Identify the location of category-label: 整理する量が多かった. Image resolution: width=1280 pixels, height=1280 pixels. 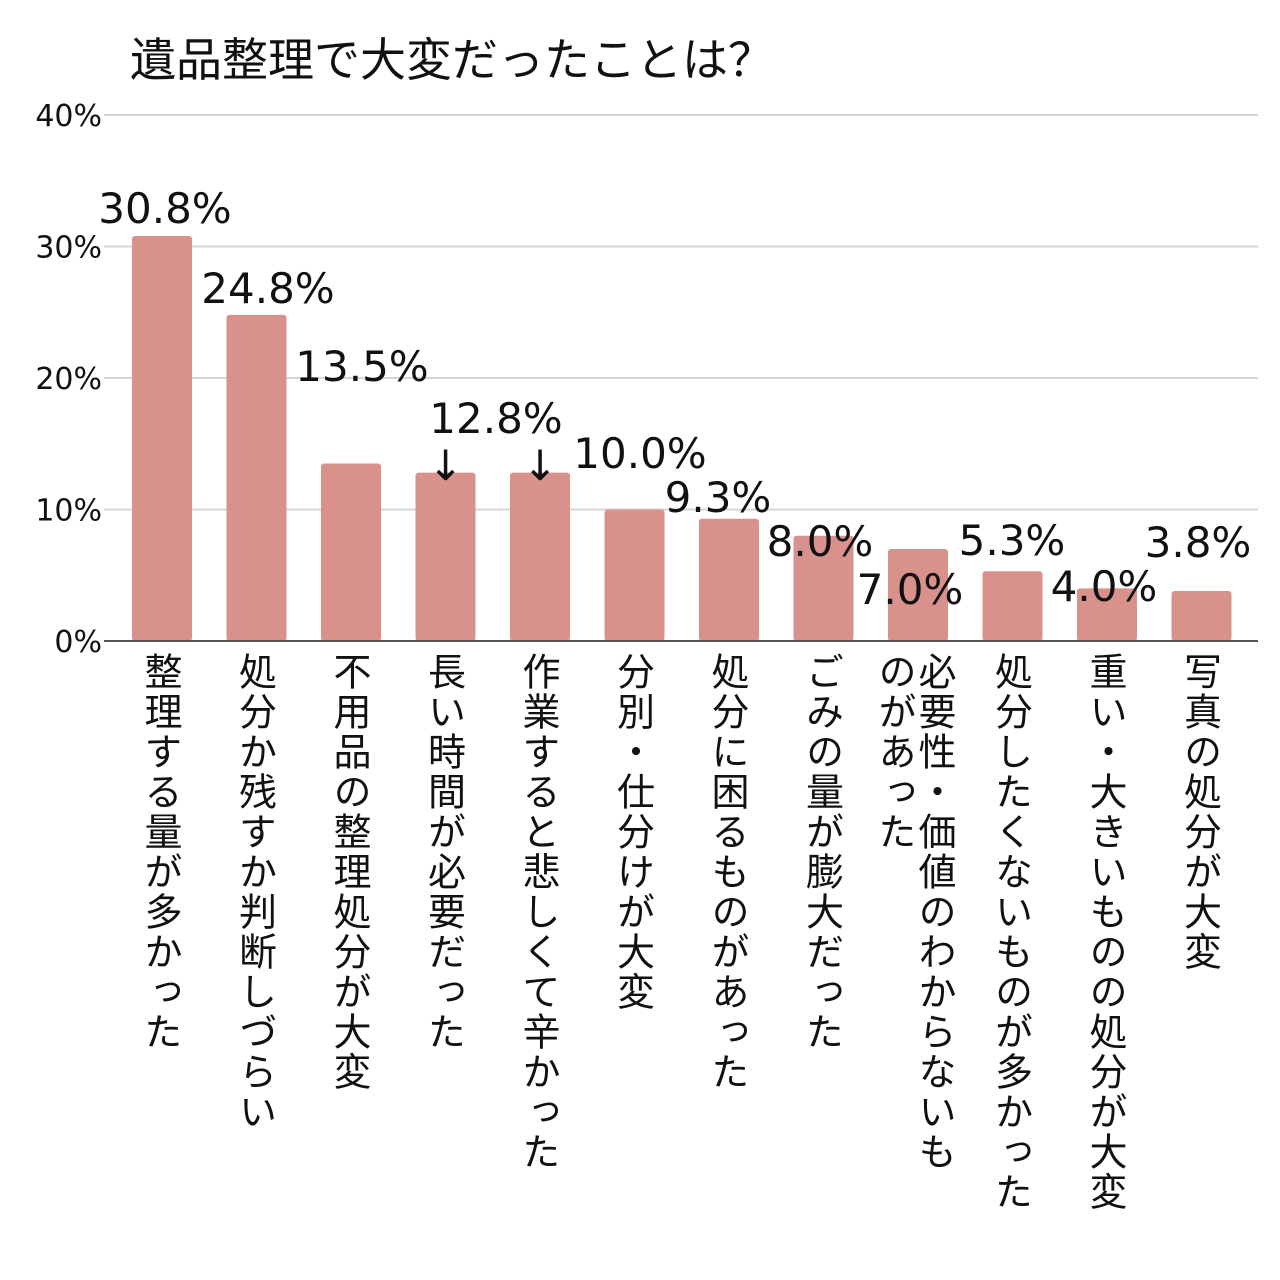
(160, 852).